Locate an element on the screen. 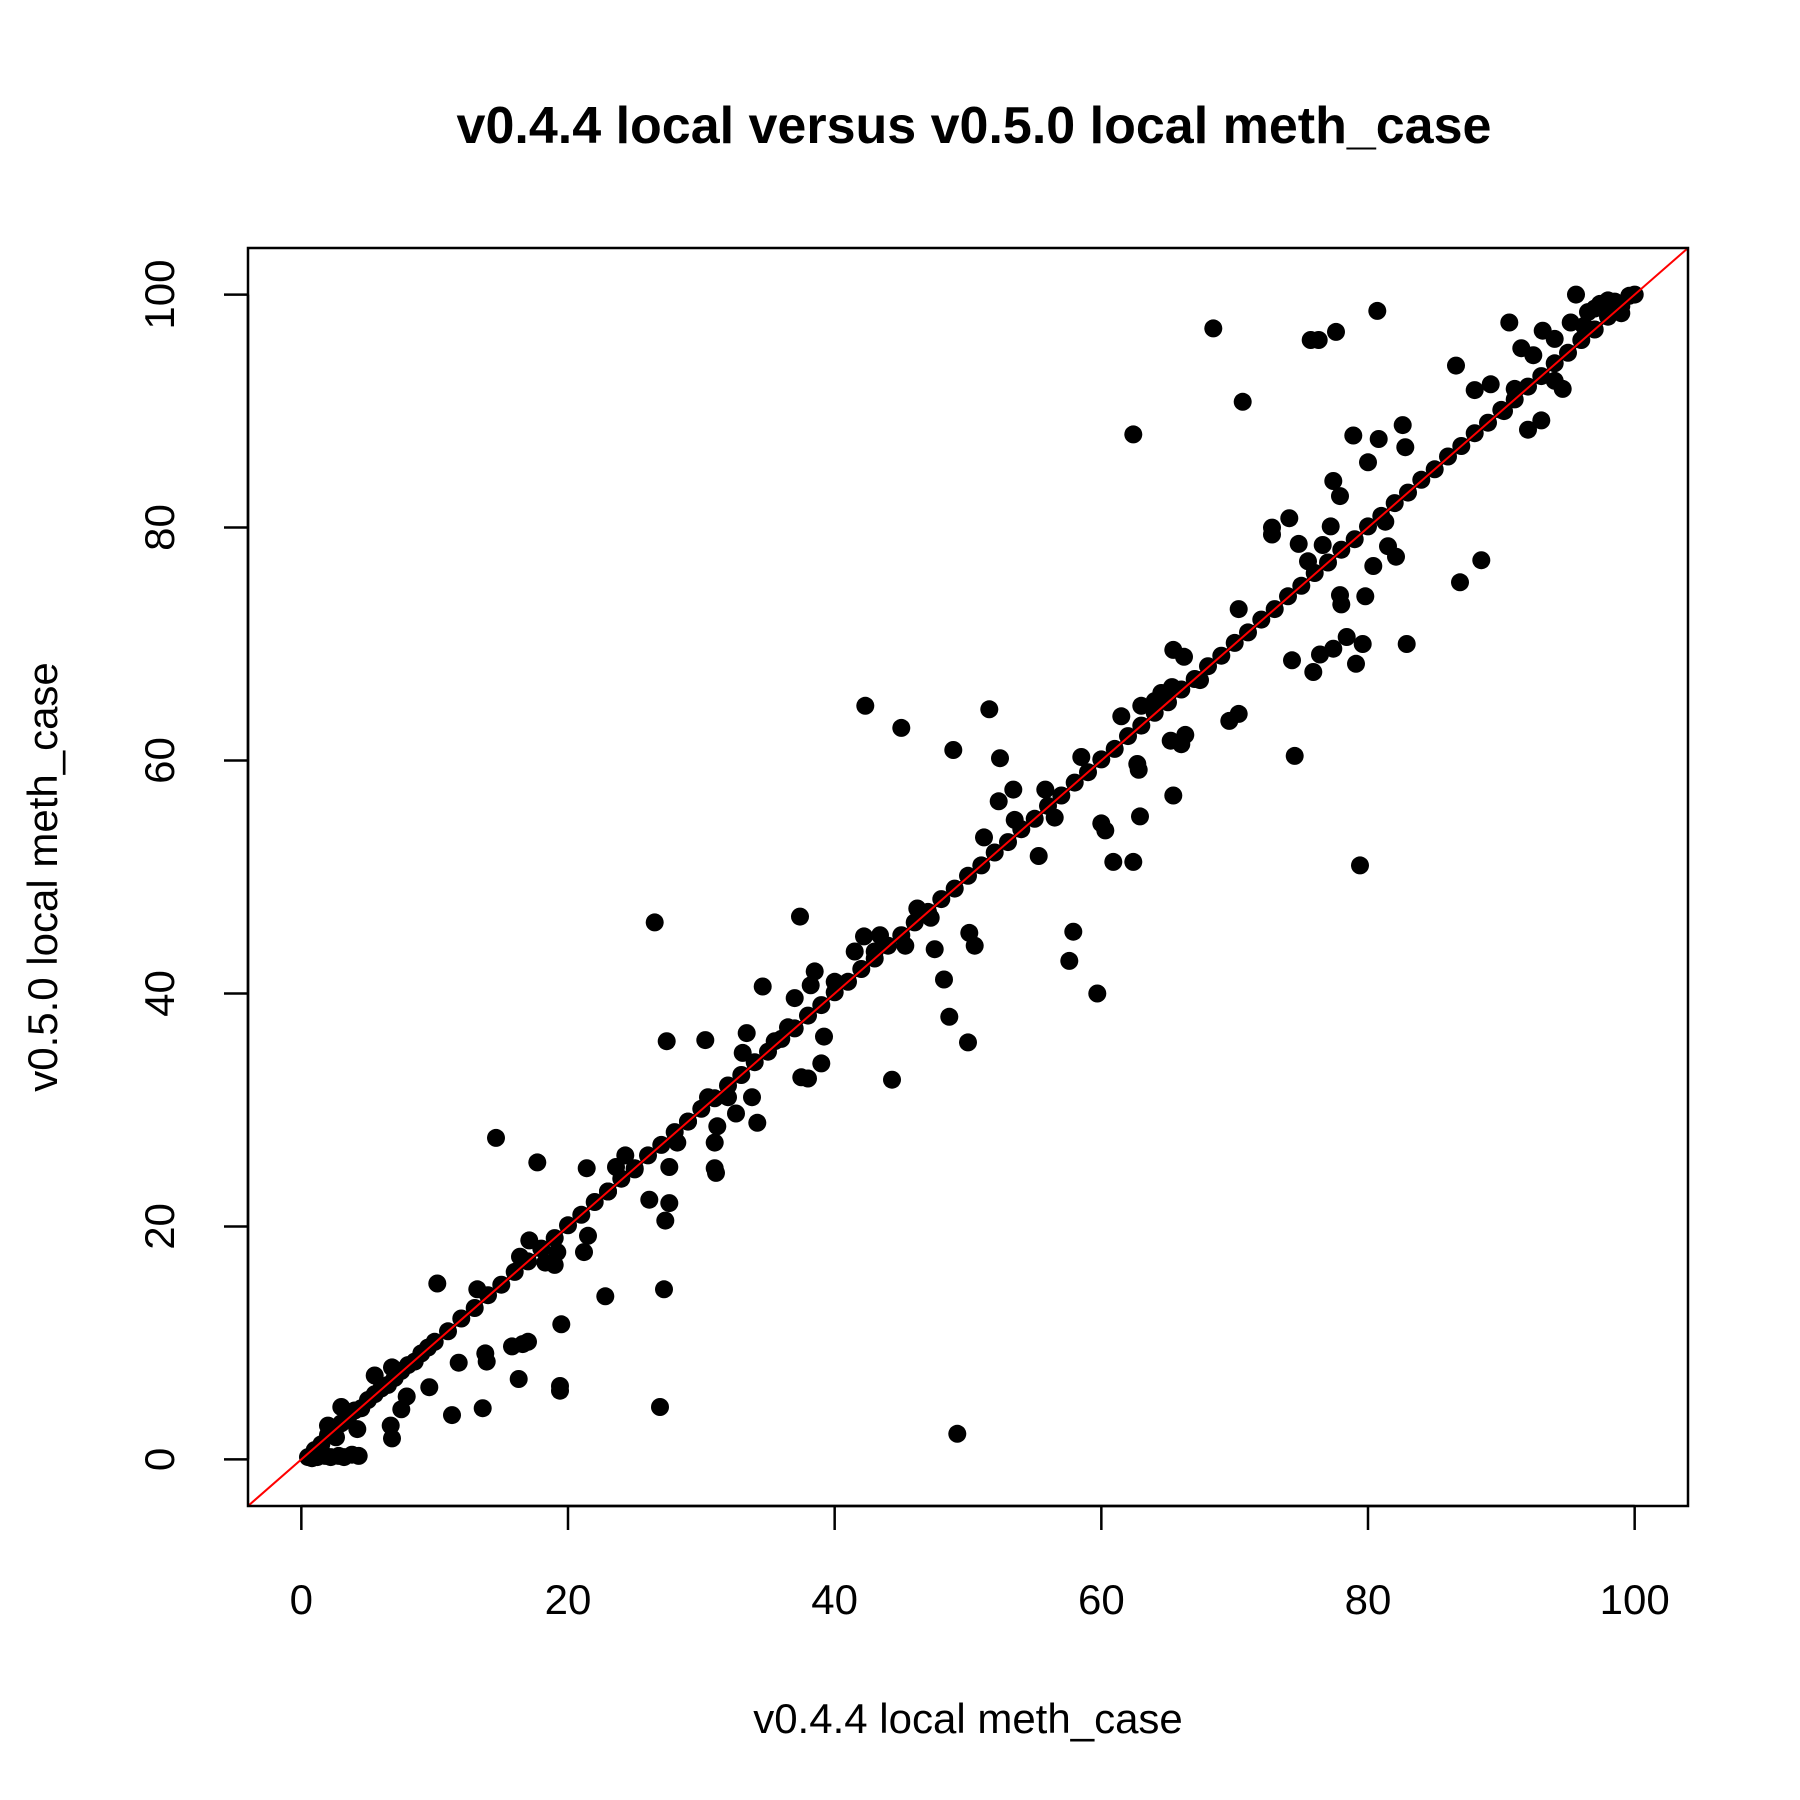 Image resolution: width=1800 pixels, height=1800 pixels. x-tick-label: 60 is located at coordinates (1101, 1599).